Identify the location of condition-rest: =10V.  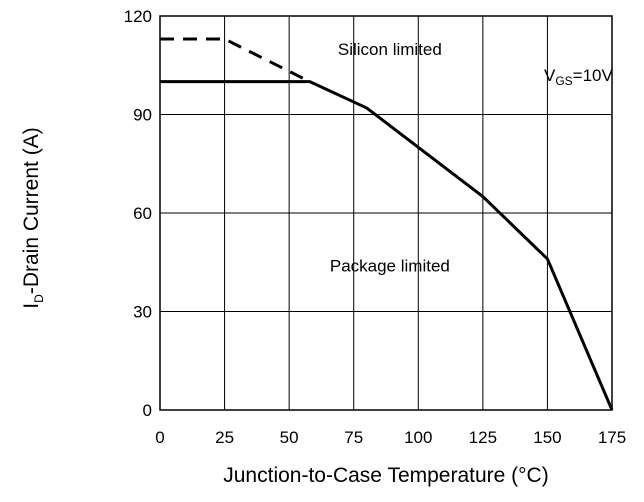
(593, 75).